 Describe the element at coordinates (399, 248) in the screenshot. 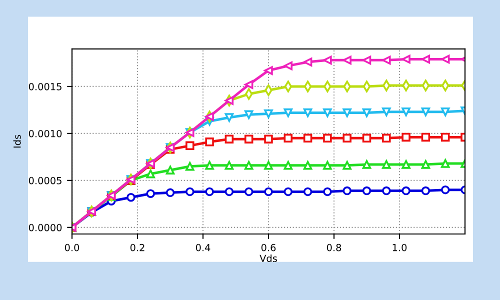

I see `x-tick-label: 1.0` at that location.